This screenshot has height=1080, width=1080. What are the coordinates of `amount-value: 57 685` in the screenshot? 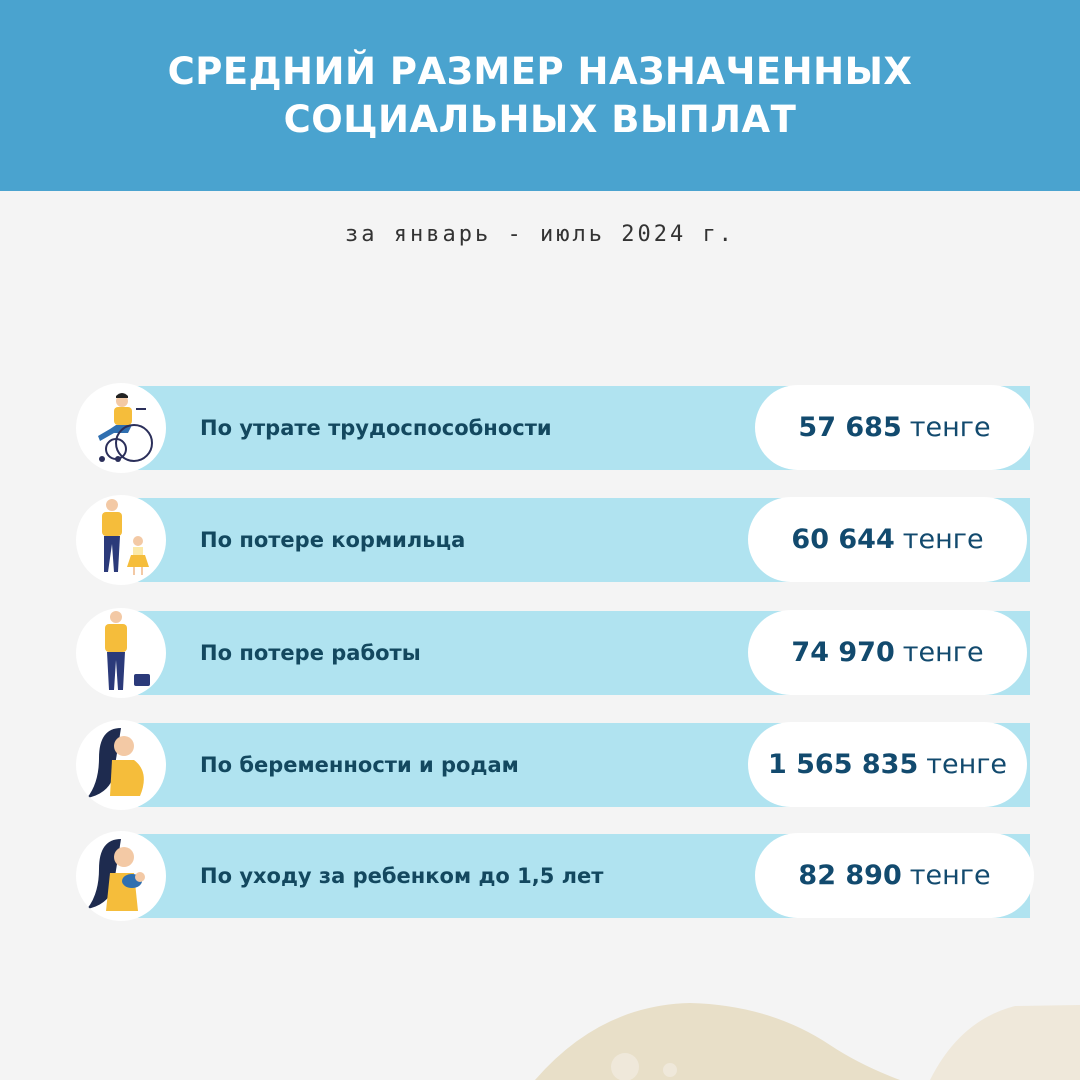 It's located at (850, 427).